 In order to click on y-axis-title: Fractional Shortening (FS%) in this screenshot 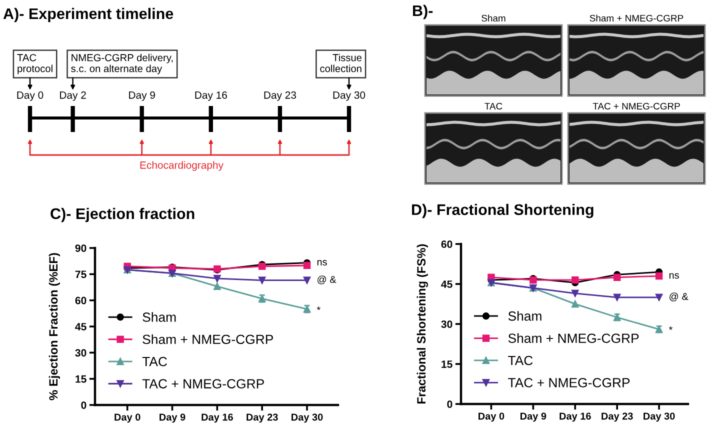, I will do `click(422, 324)`.